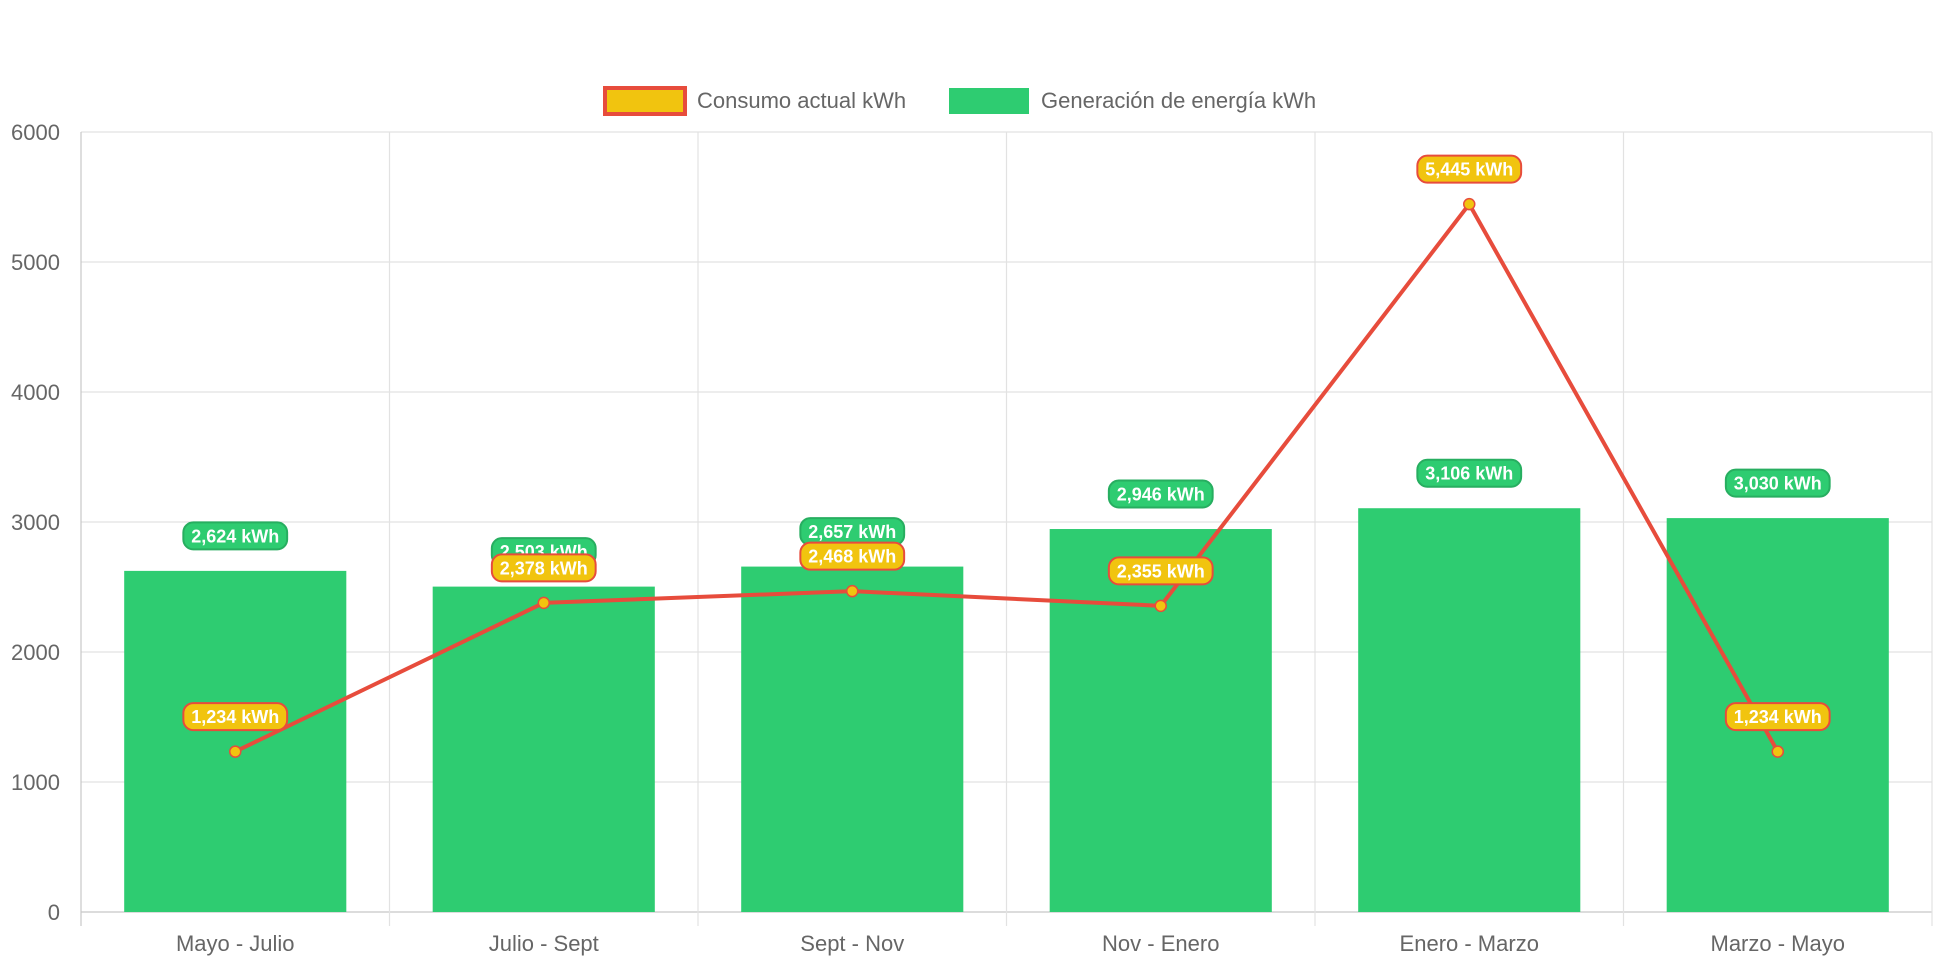 The image size is (1942, 970). I want to click on generation-data-label-text: 3,030 kWh, so click(1778, 484).